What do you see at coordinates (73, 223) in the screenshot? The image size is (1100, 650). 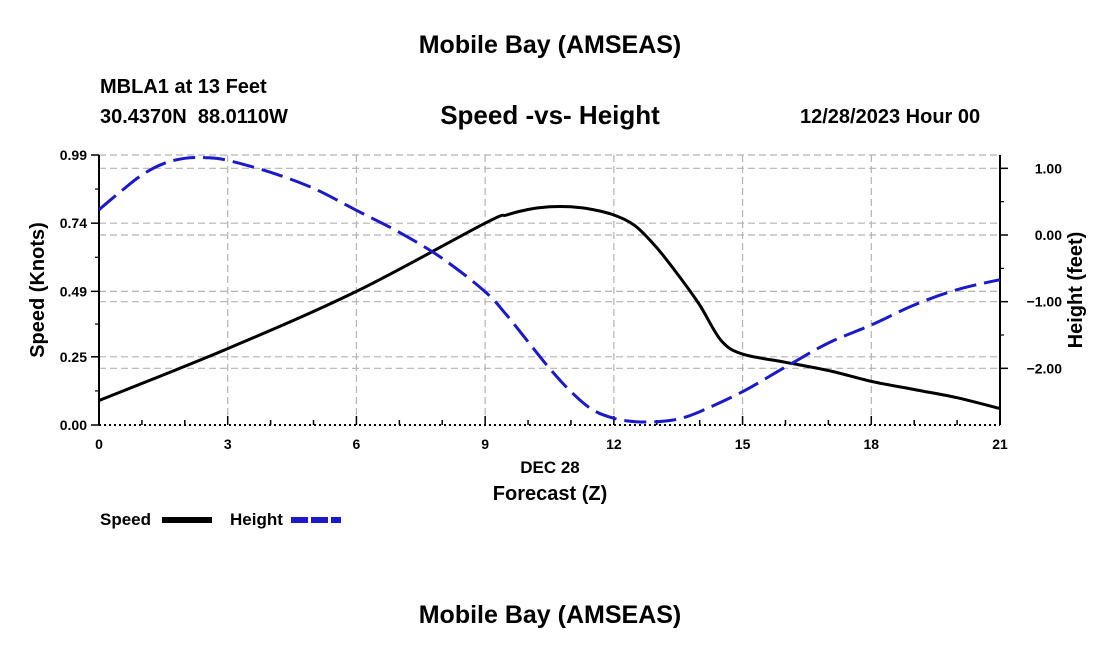 I see `y-tick-label: 0.74` at bounding box center [73, 223].